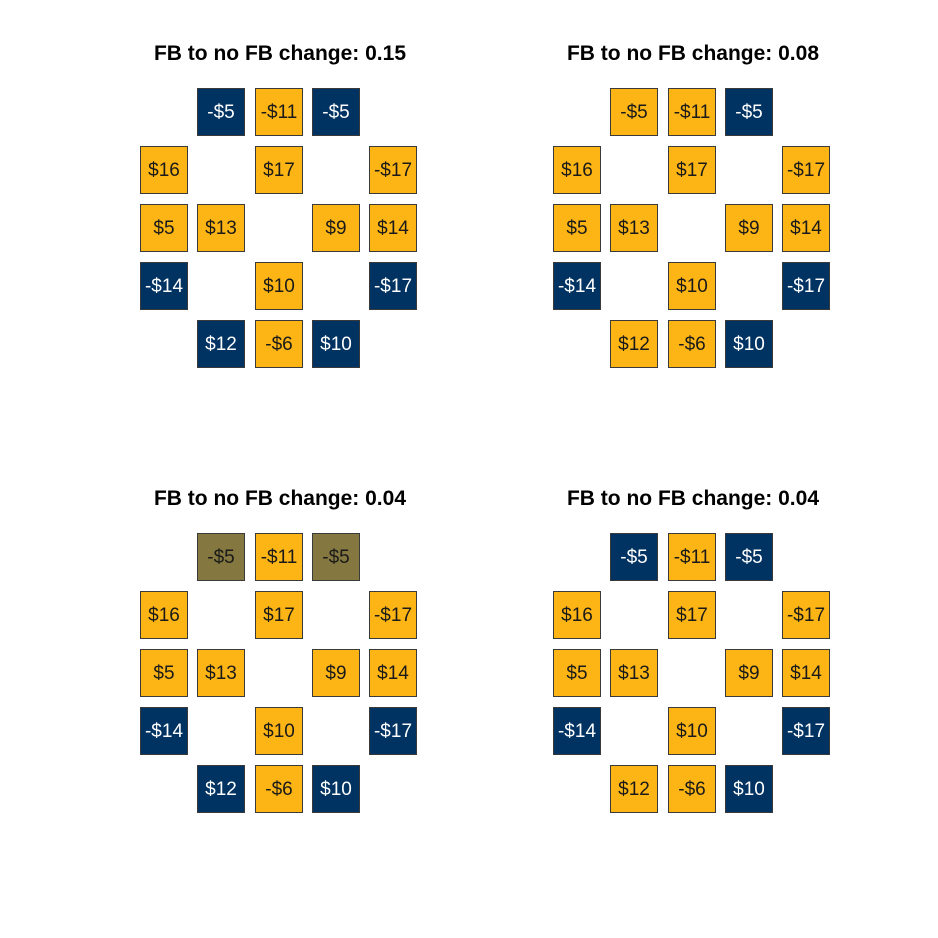  I want to click on panel-title: FB to no FB change: 0.04, so click(280, 498).